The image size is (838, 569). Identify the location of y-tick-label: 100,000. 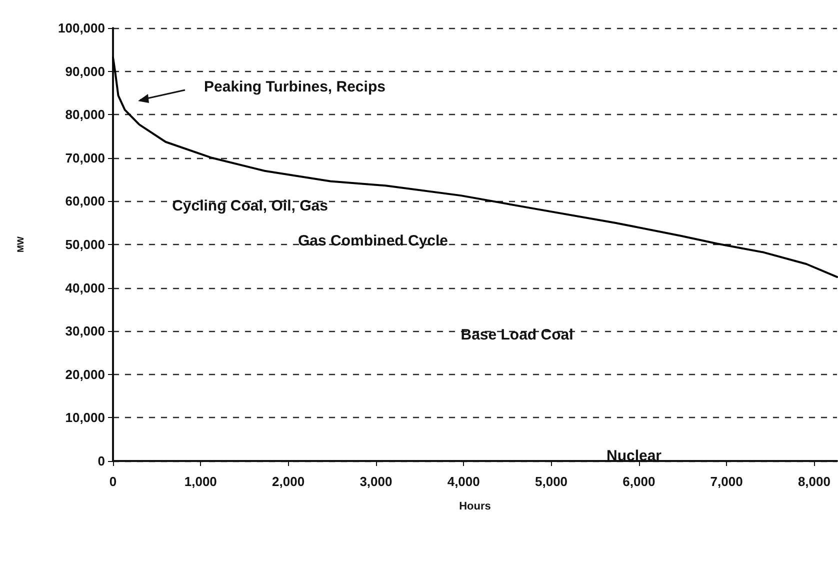
(81, 28).